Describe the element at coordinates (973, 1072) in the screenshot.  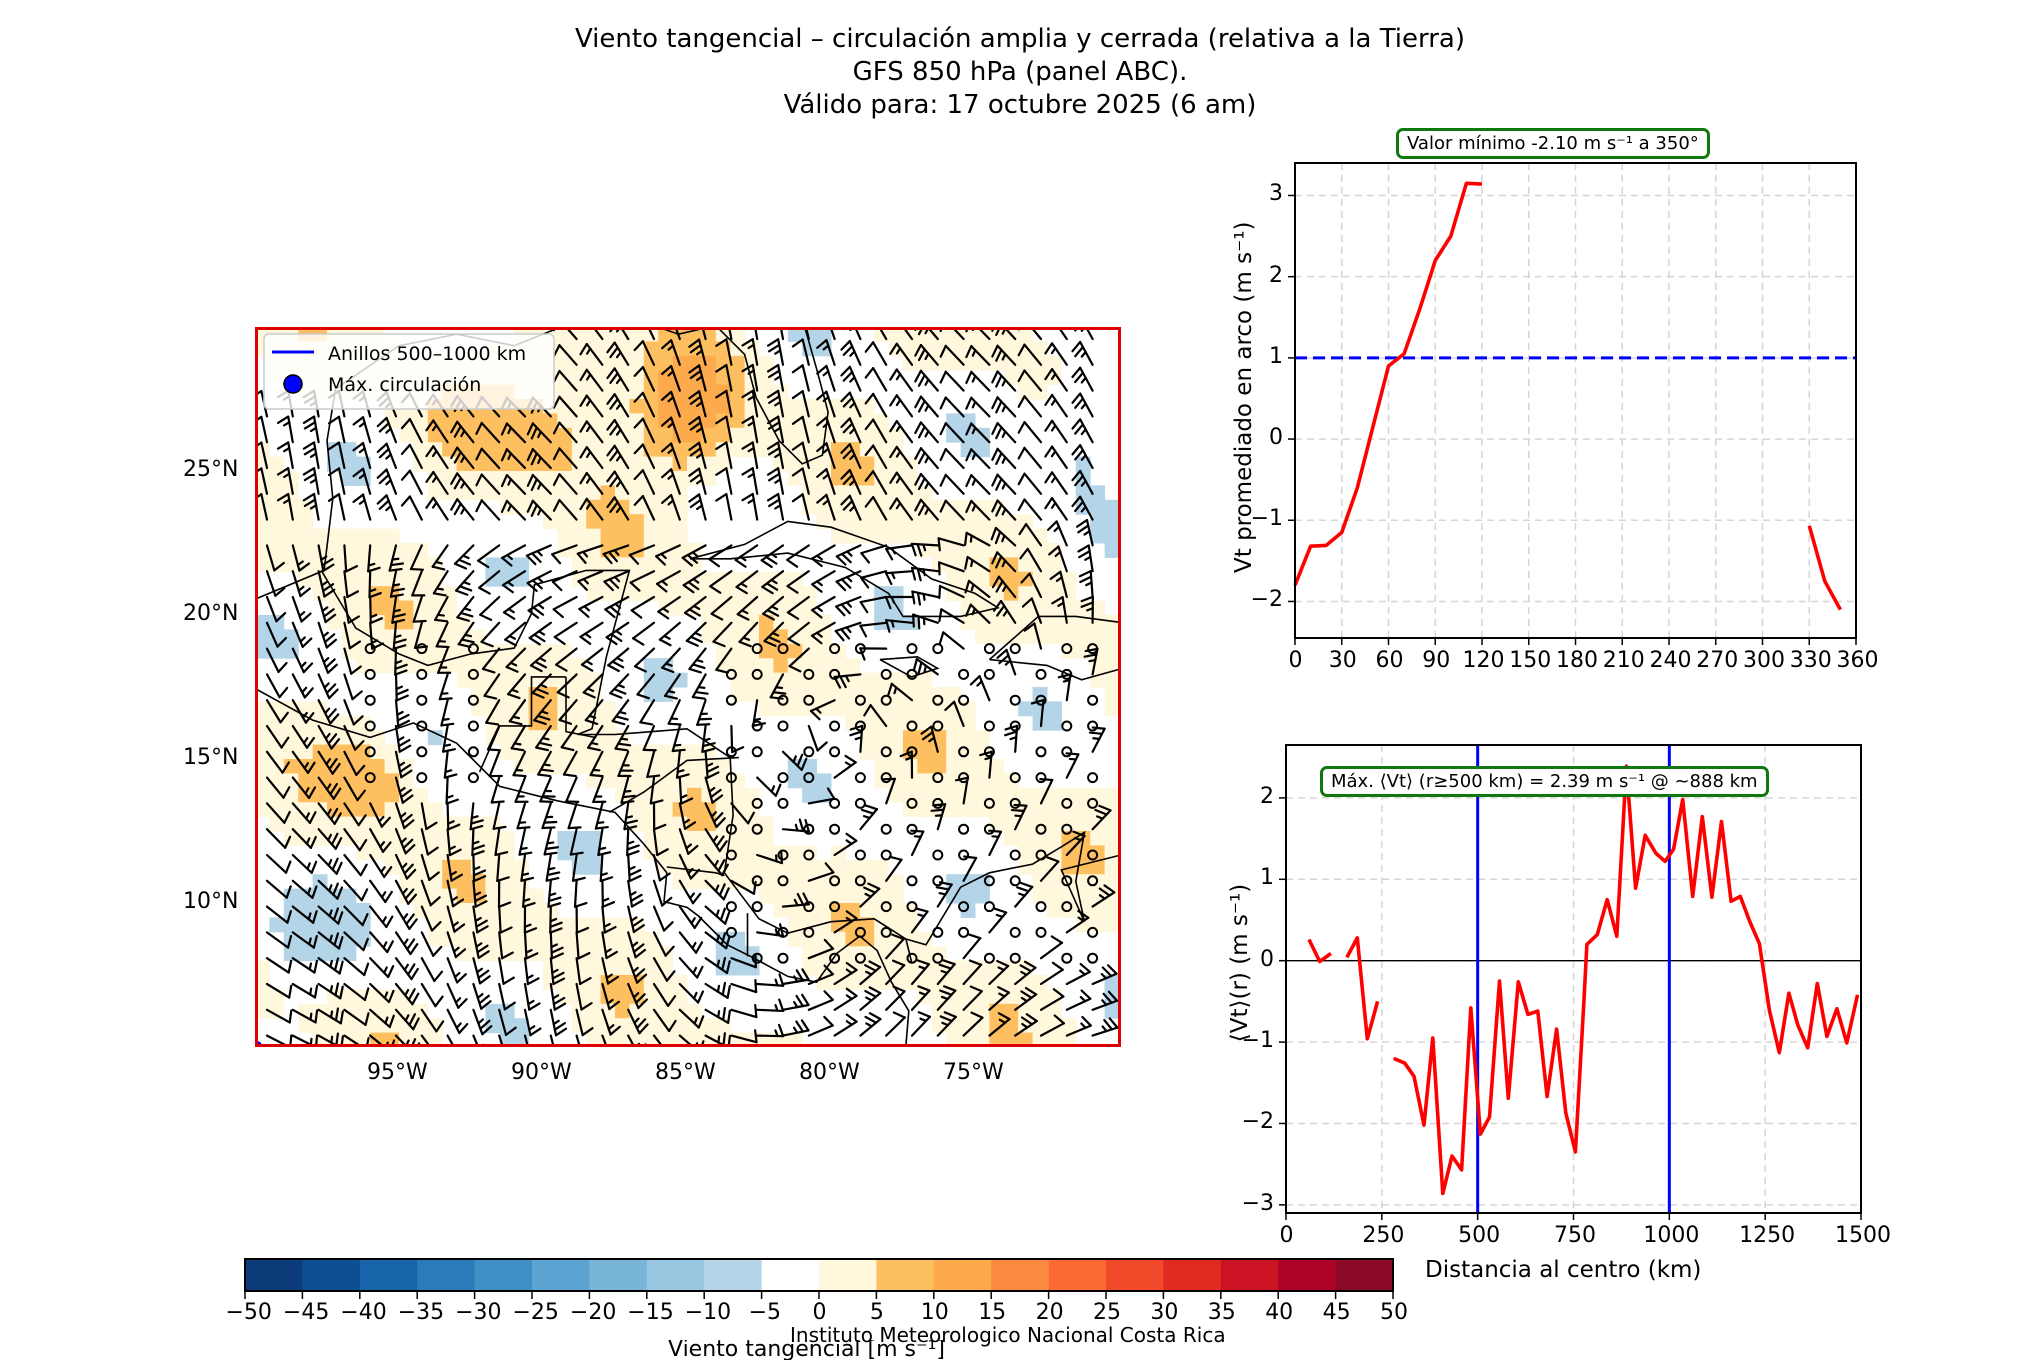
I see `lon-tick-75: 75°W` at that location.